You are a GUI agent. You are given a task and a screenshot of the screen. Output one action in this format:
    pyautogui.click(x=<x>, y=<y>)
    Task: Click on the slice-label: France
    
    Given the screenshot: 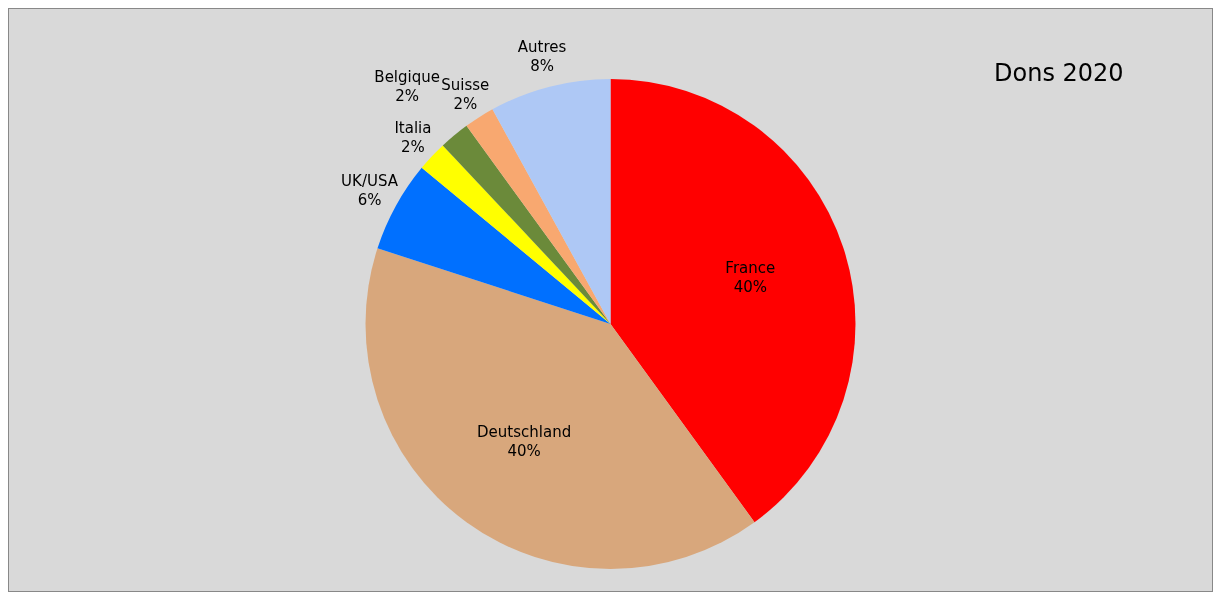 What is the action you would take?
    pyautogui.click(x=750, y=267)
    